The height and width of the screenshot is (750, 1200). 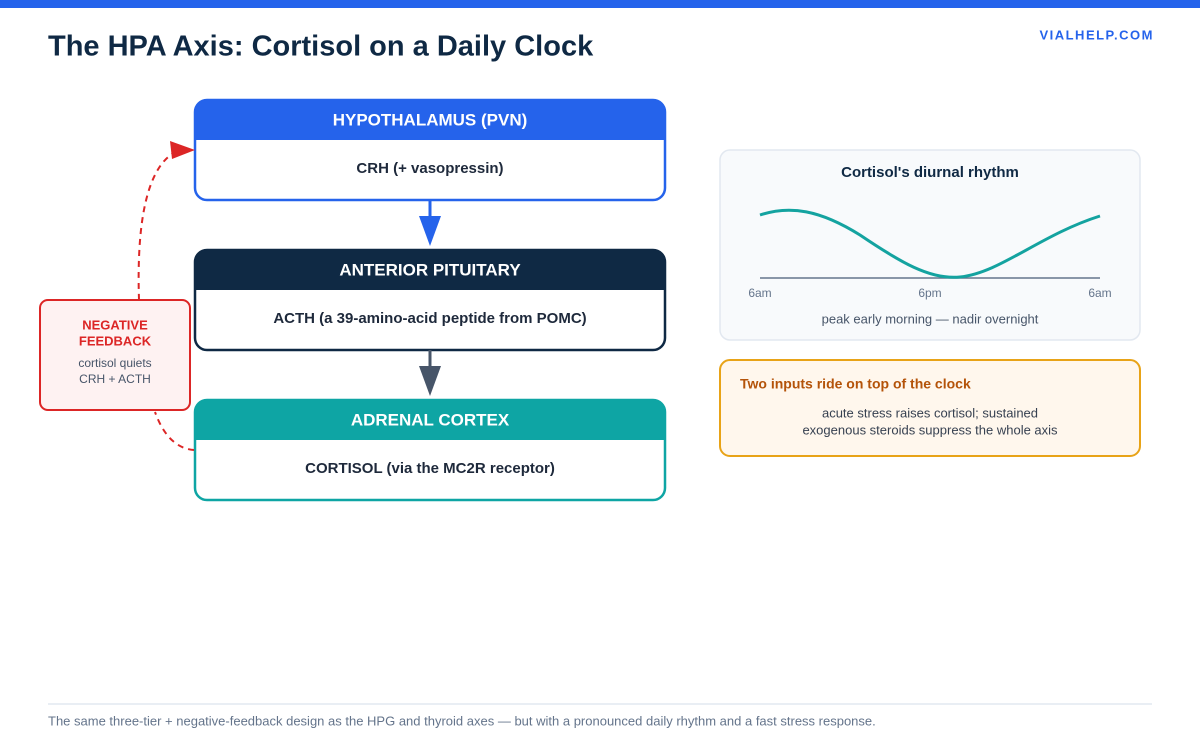 I want to click on rhythm-title: Cortisol's diurnal rhythm, so click(x=930, y=172).